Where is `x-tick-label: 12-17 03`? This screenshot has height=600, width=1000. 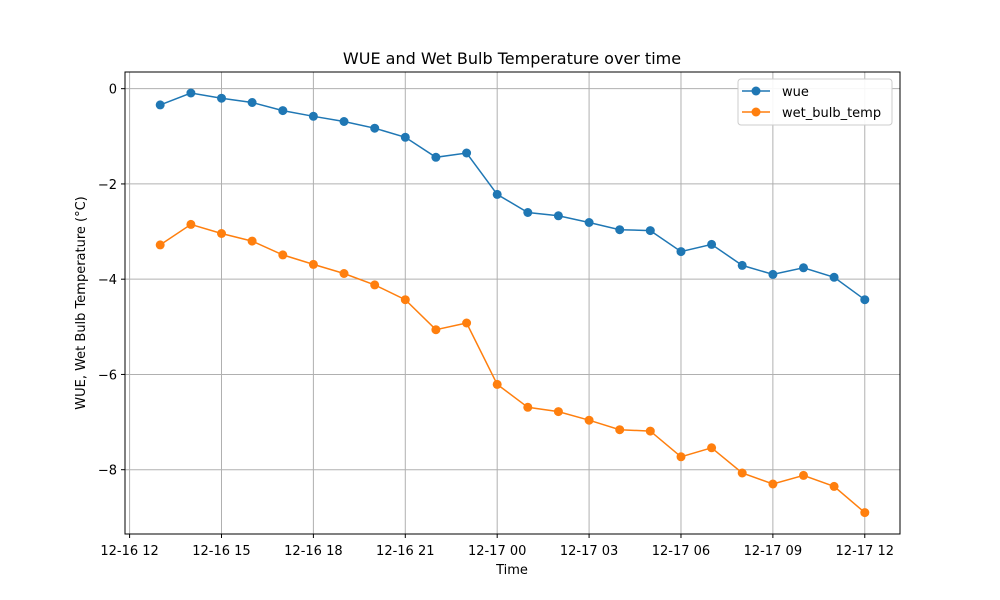 x-tick-label: 12-17 03 is located at coordinates (589, 551).